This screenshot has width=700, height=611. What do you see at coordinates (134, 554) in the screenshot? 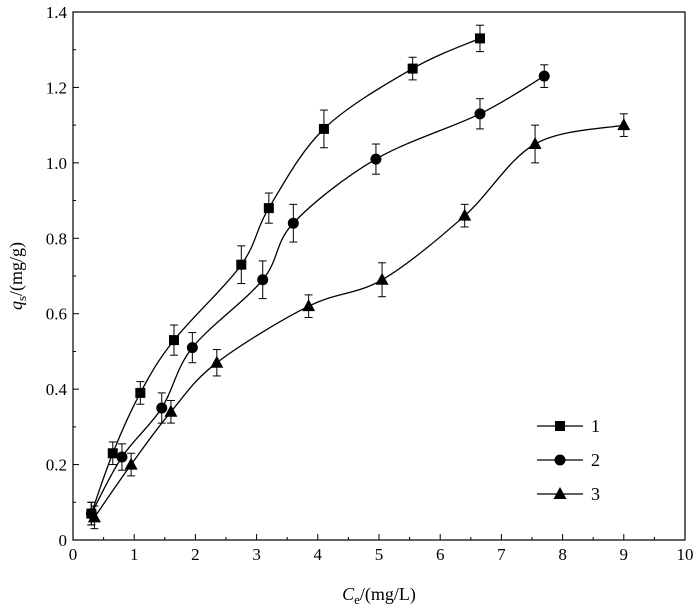
I see `x-tick-label: 1` at bounding box center [134, 554].